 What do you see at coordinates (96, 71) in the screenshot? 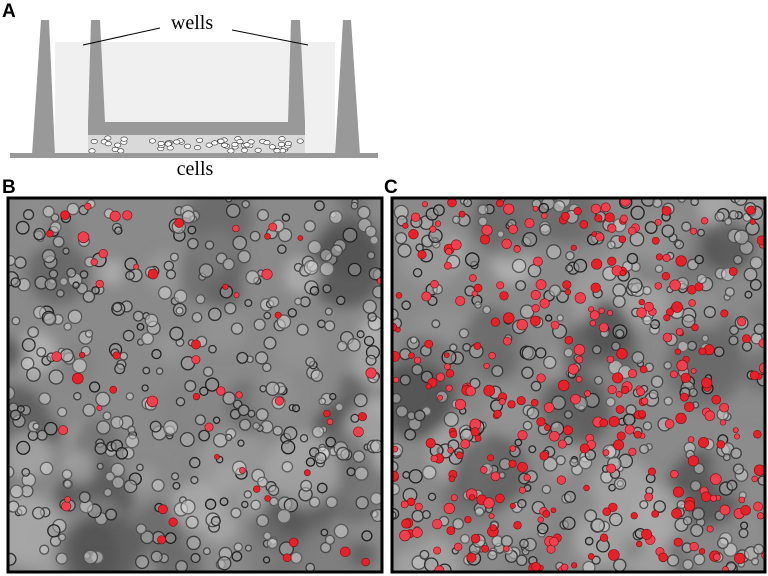
I see `inner-wall` at bounding box center [96, 71].